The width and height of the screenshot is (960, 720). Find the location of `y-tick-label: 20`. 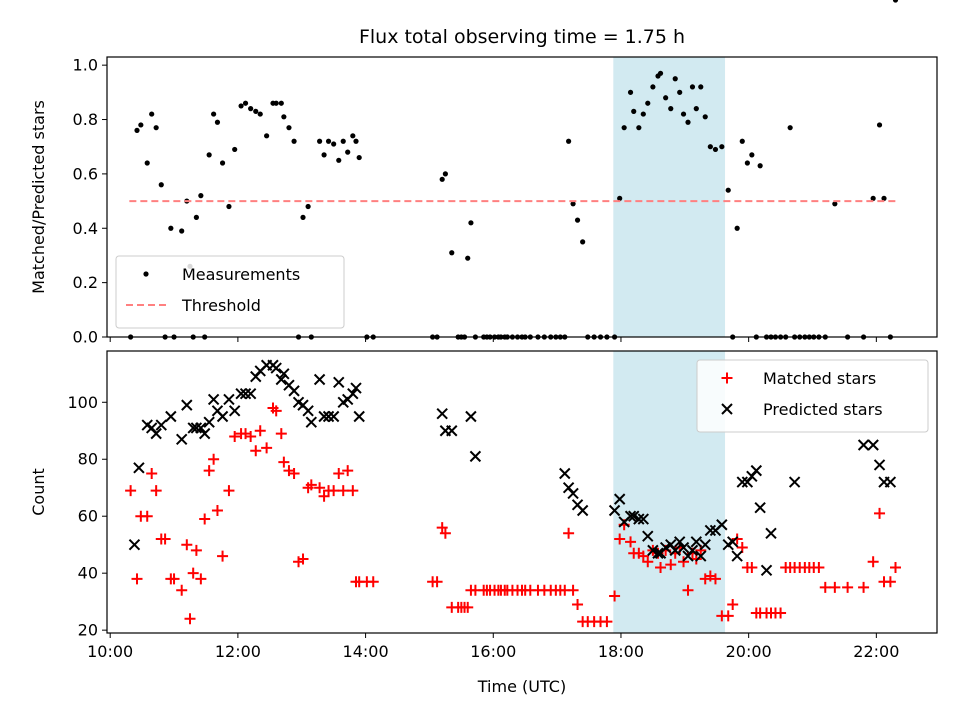

y-tick-label: 20 is located at coordinates (88, 630).